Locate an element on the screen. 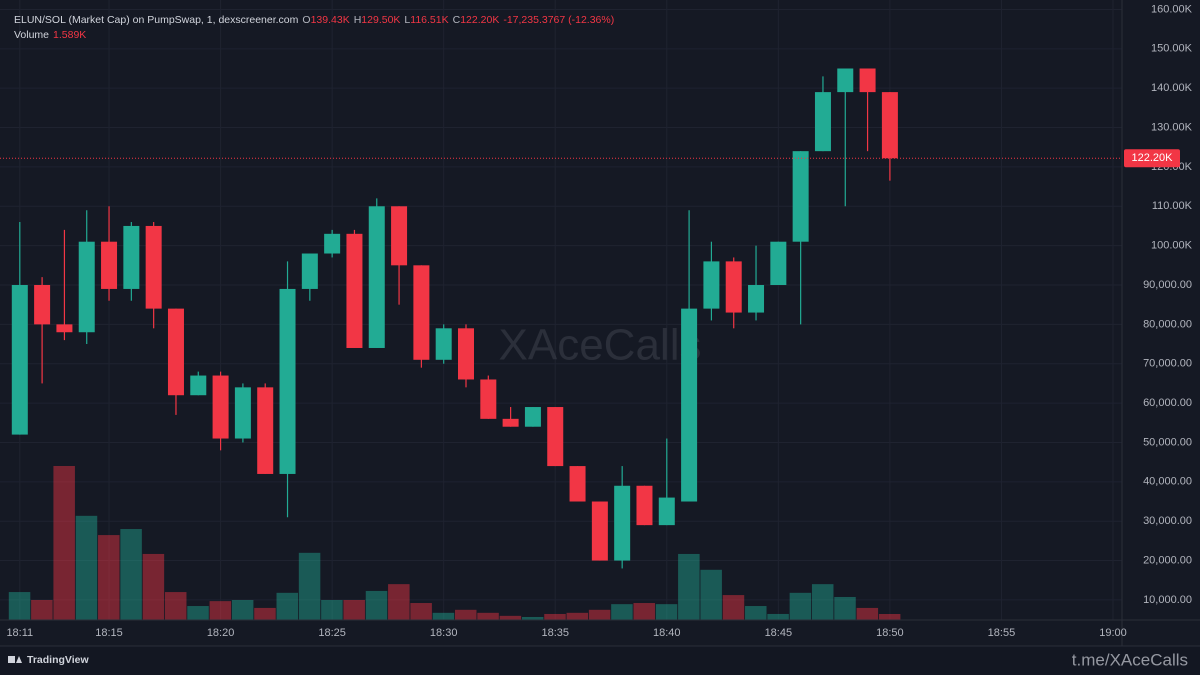 This screenshot has width=1200, height=675. ohlc-key: C is located at coordinates (457, 20).